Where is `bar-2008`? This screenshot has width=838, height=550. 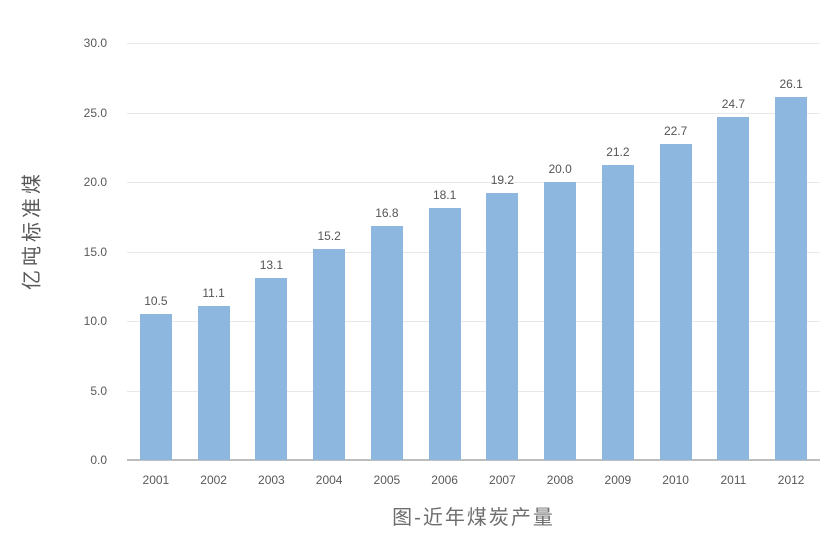 bar-2008 is located at coordinates (560, 321).